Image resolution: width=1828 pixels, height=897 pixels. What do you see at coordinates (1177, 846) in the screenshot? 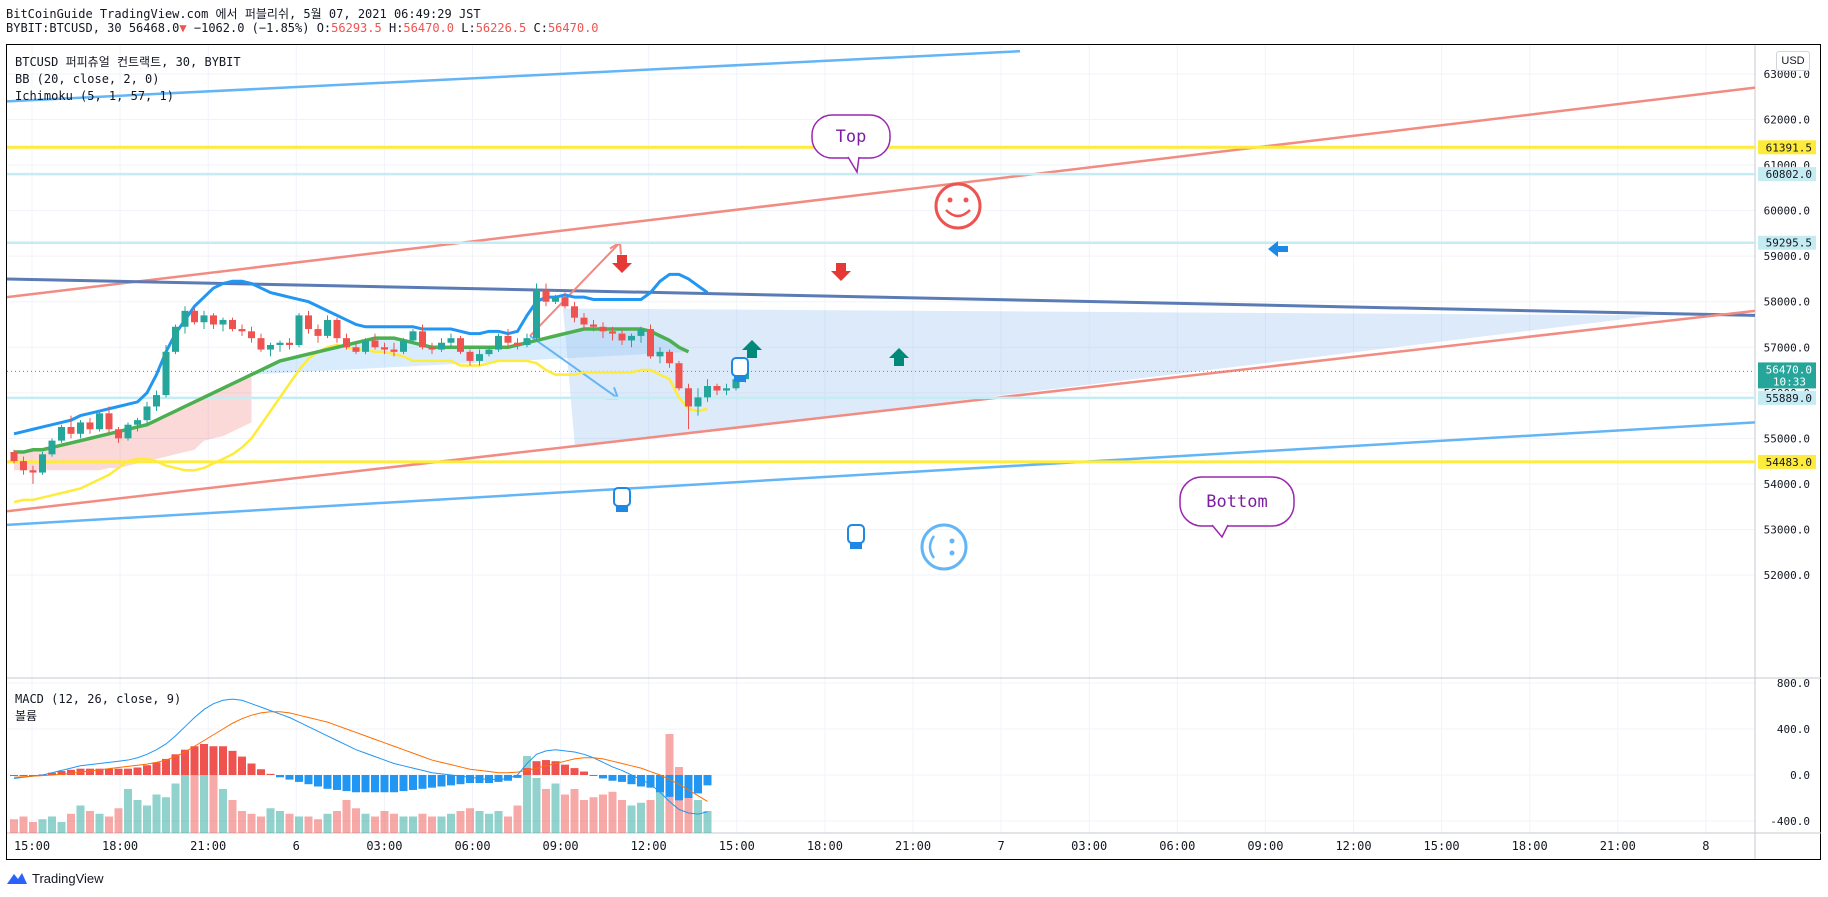
I see `time-tick-label: 06:00` at bounding box center [1177, 846].